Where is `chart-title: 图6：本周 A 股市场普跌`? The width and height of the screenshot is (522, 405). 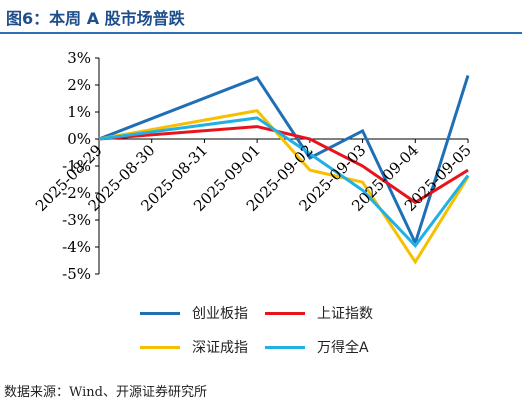
chart-title: 图6：本周 A 股市场普跌 is located at coordinates (95, 18).